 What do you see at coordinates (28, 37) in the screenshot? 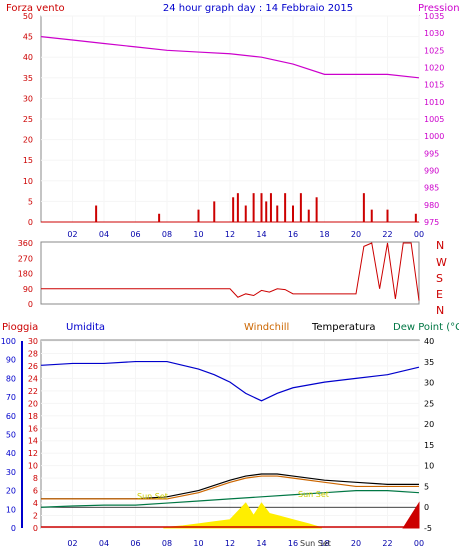
I see `y-left-tick-label: 45` at bounding box center [28, 37].